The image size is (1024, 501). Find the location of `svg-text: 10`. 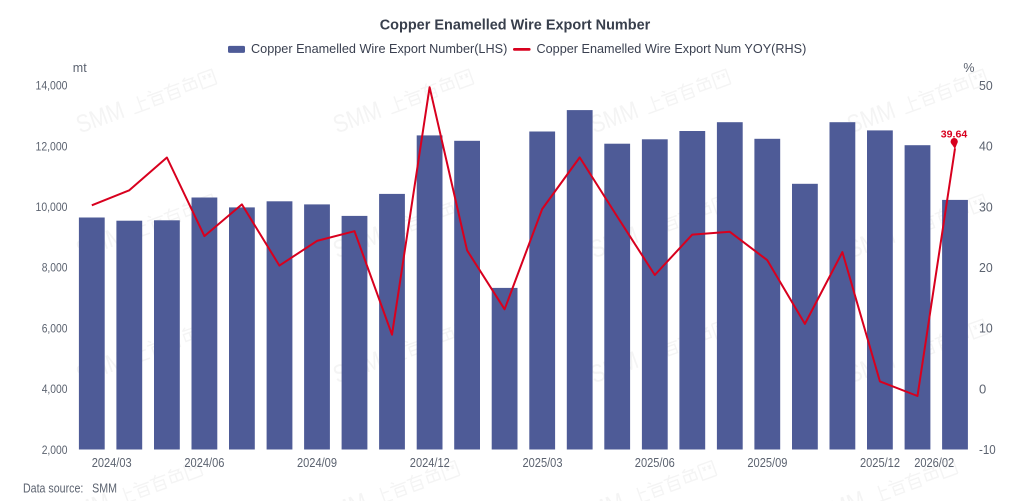

svg-text: 10 is located at coordinates (986, 328).